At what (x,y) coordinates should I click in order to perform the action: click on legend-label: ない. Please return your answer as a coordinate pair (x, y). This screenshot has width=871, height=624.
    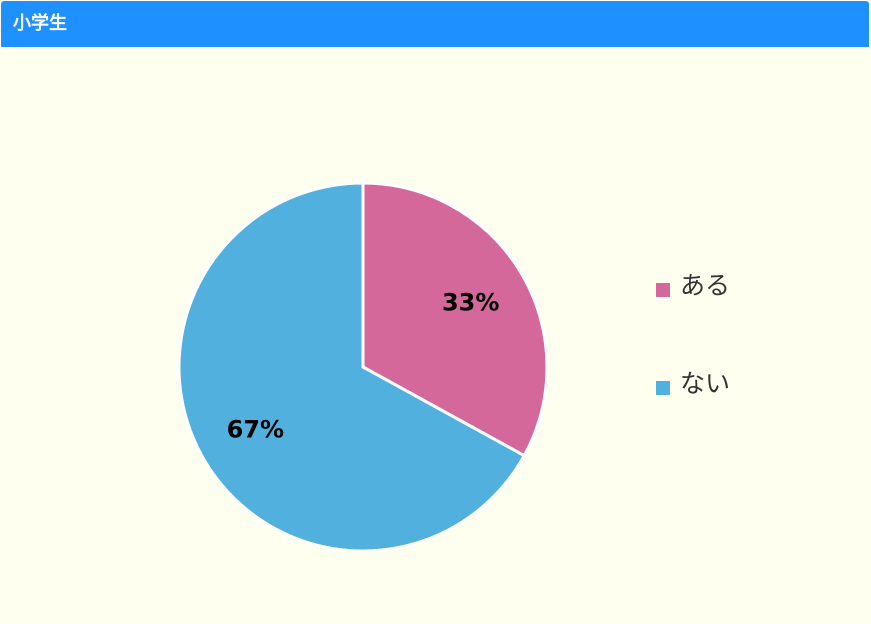
    Looking at the image, I should click on (705, 383).